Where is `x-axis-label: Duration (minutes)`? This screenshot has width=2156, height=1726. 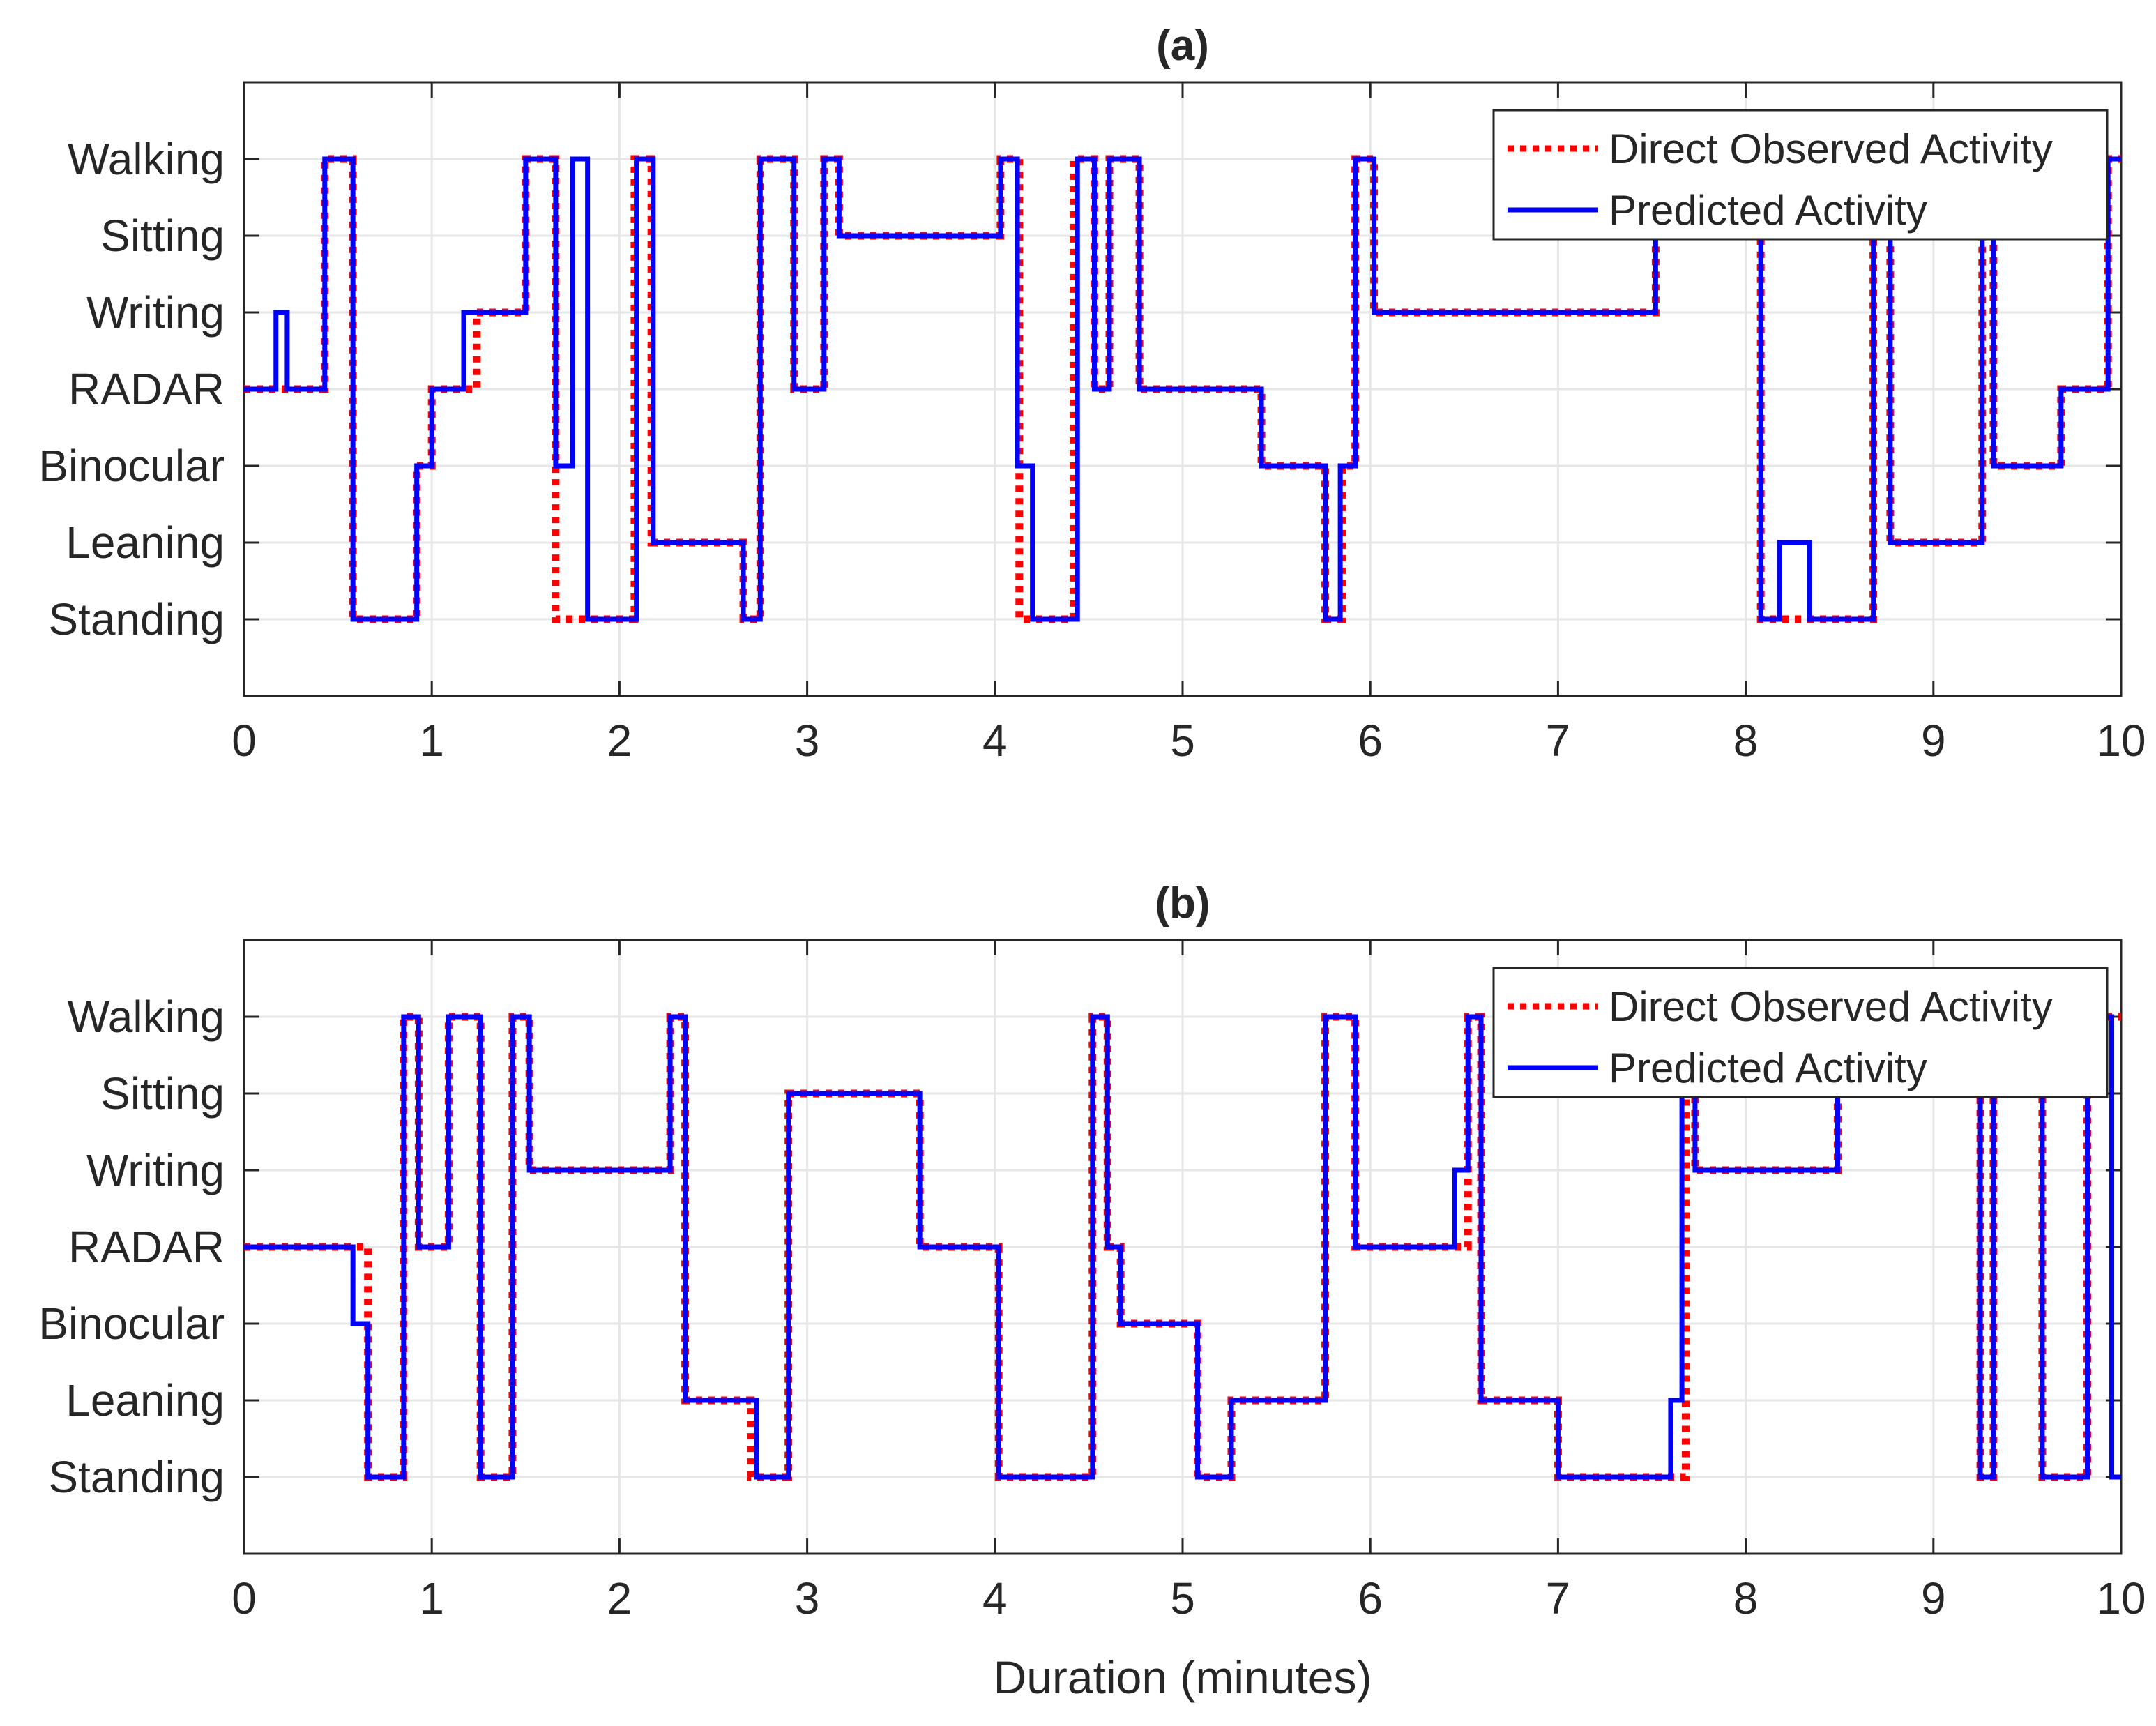 x-axis-label: Duration (minutes) is located at coordinates (1183, 1677).